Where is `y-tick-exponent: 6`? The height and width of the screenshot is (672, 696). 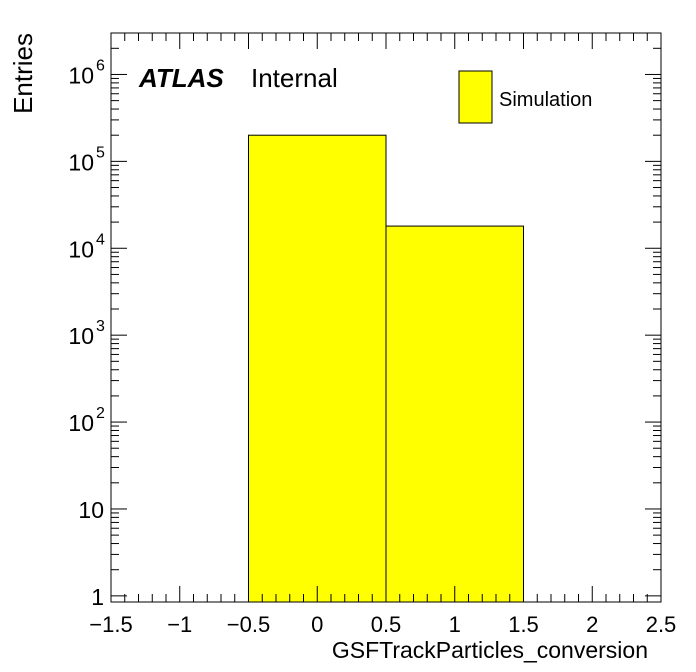
y-tick-exponent: 6 is located at coordinates (100, 65).